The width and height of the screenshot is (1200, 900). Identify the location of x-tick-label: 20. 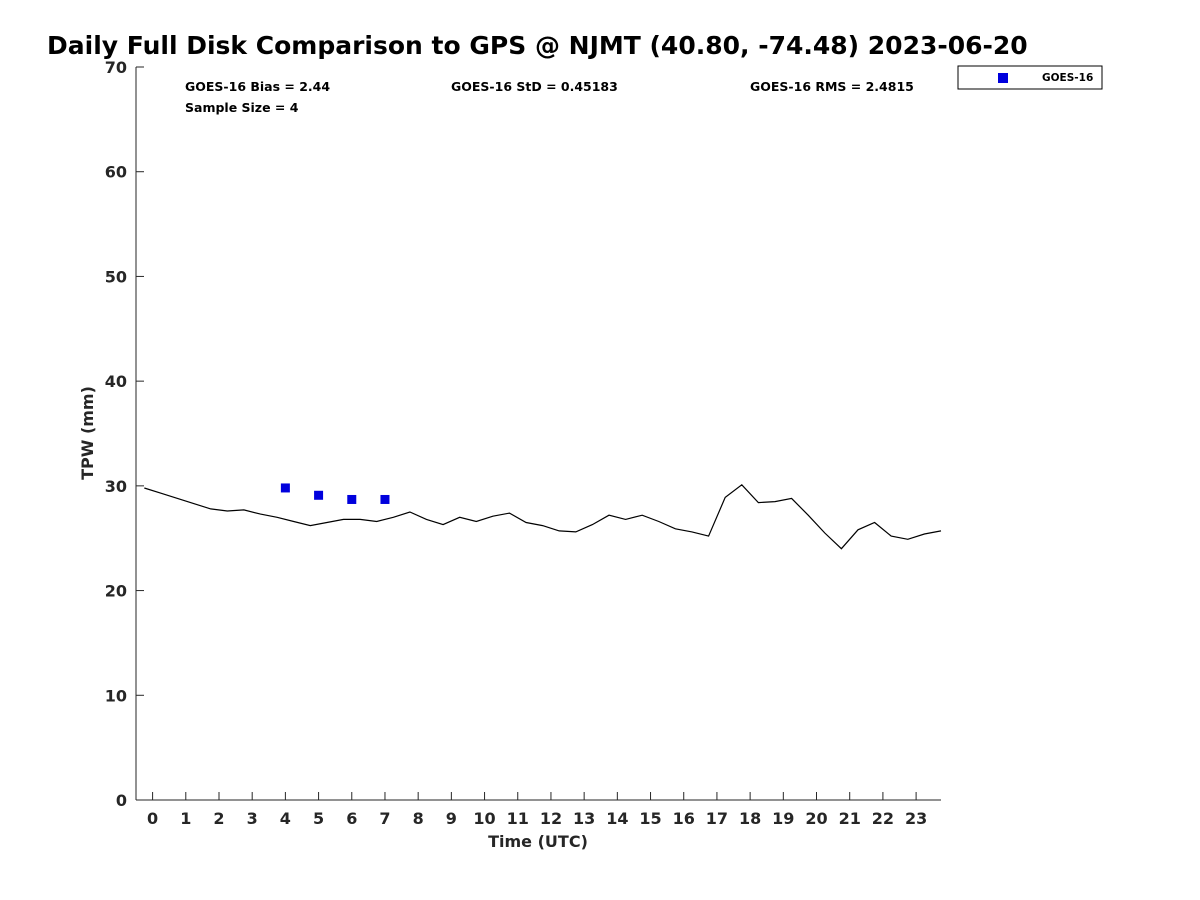
(816, 818).